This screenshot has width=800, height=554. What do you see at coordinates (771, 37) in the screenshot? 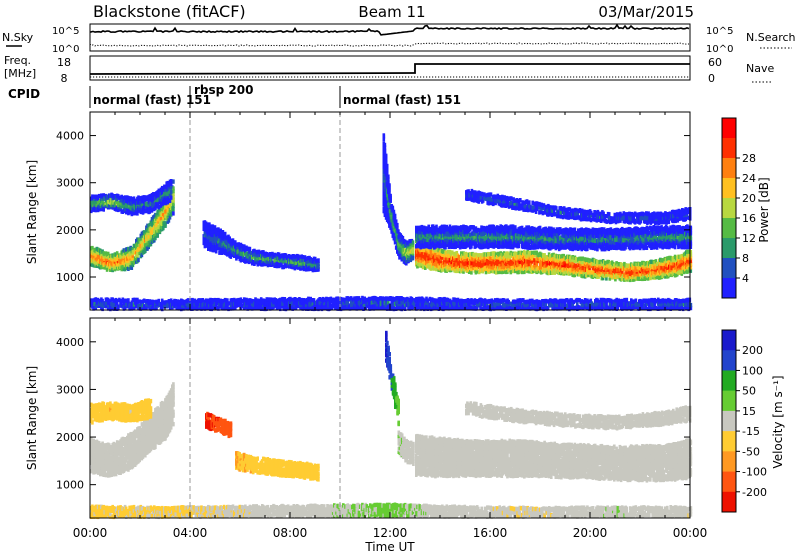
I see `noise-search-label: N.Search` at bounding box center [771, 37].